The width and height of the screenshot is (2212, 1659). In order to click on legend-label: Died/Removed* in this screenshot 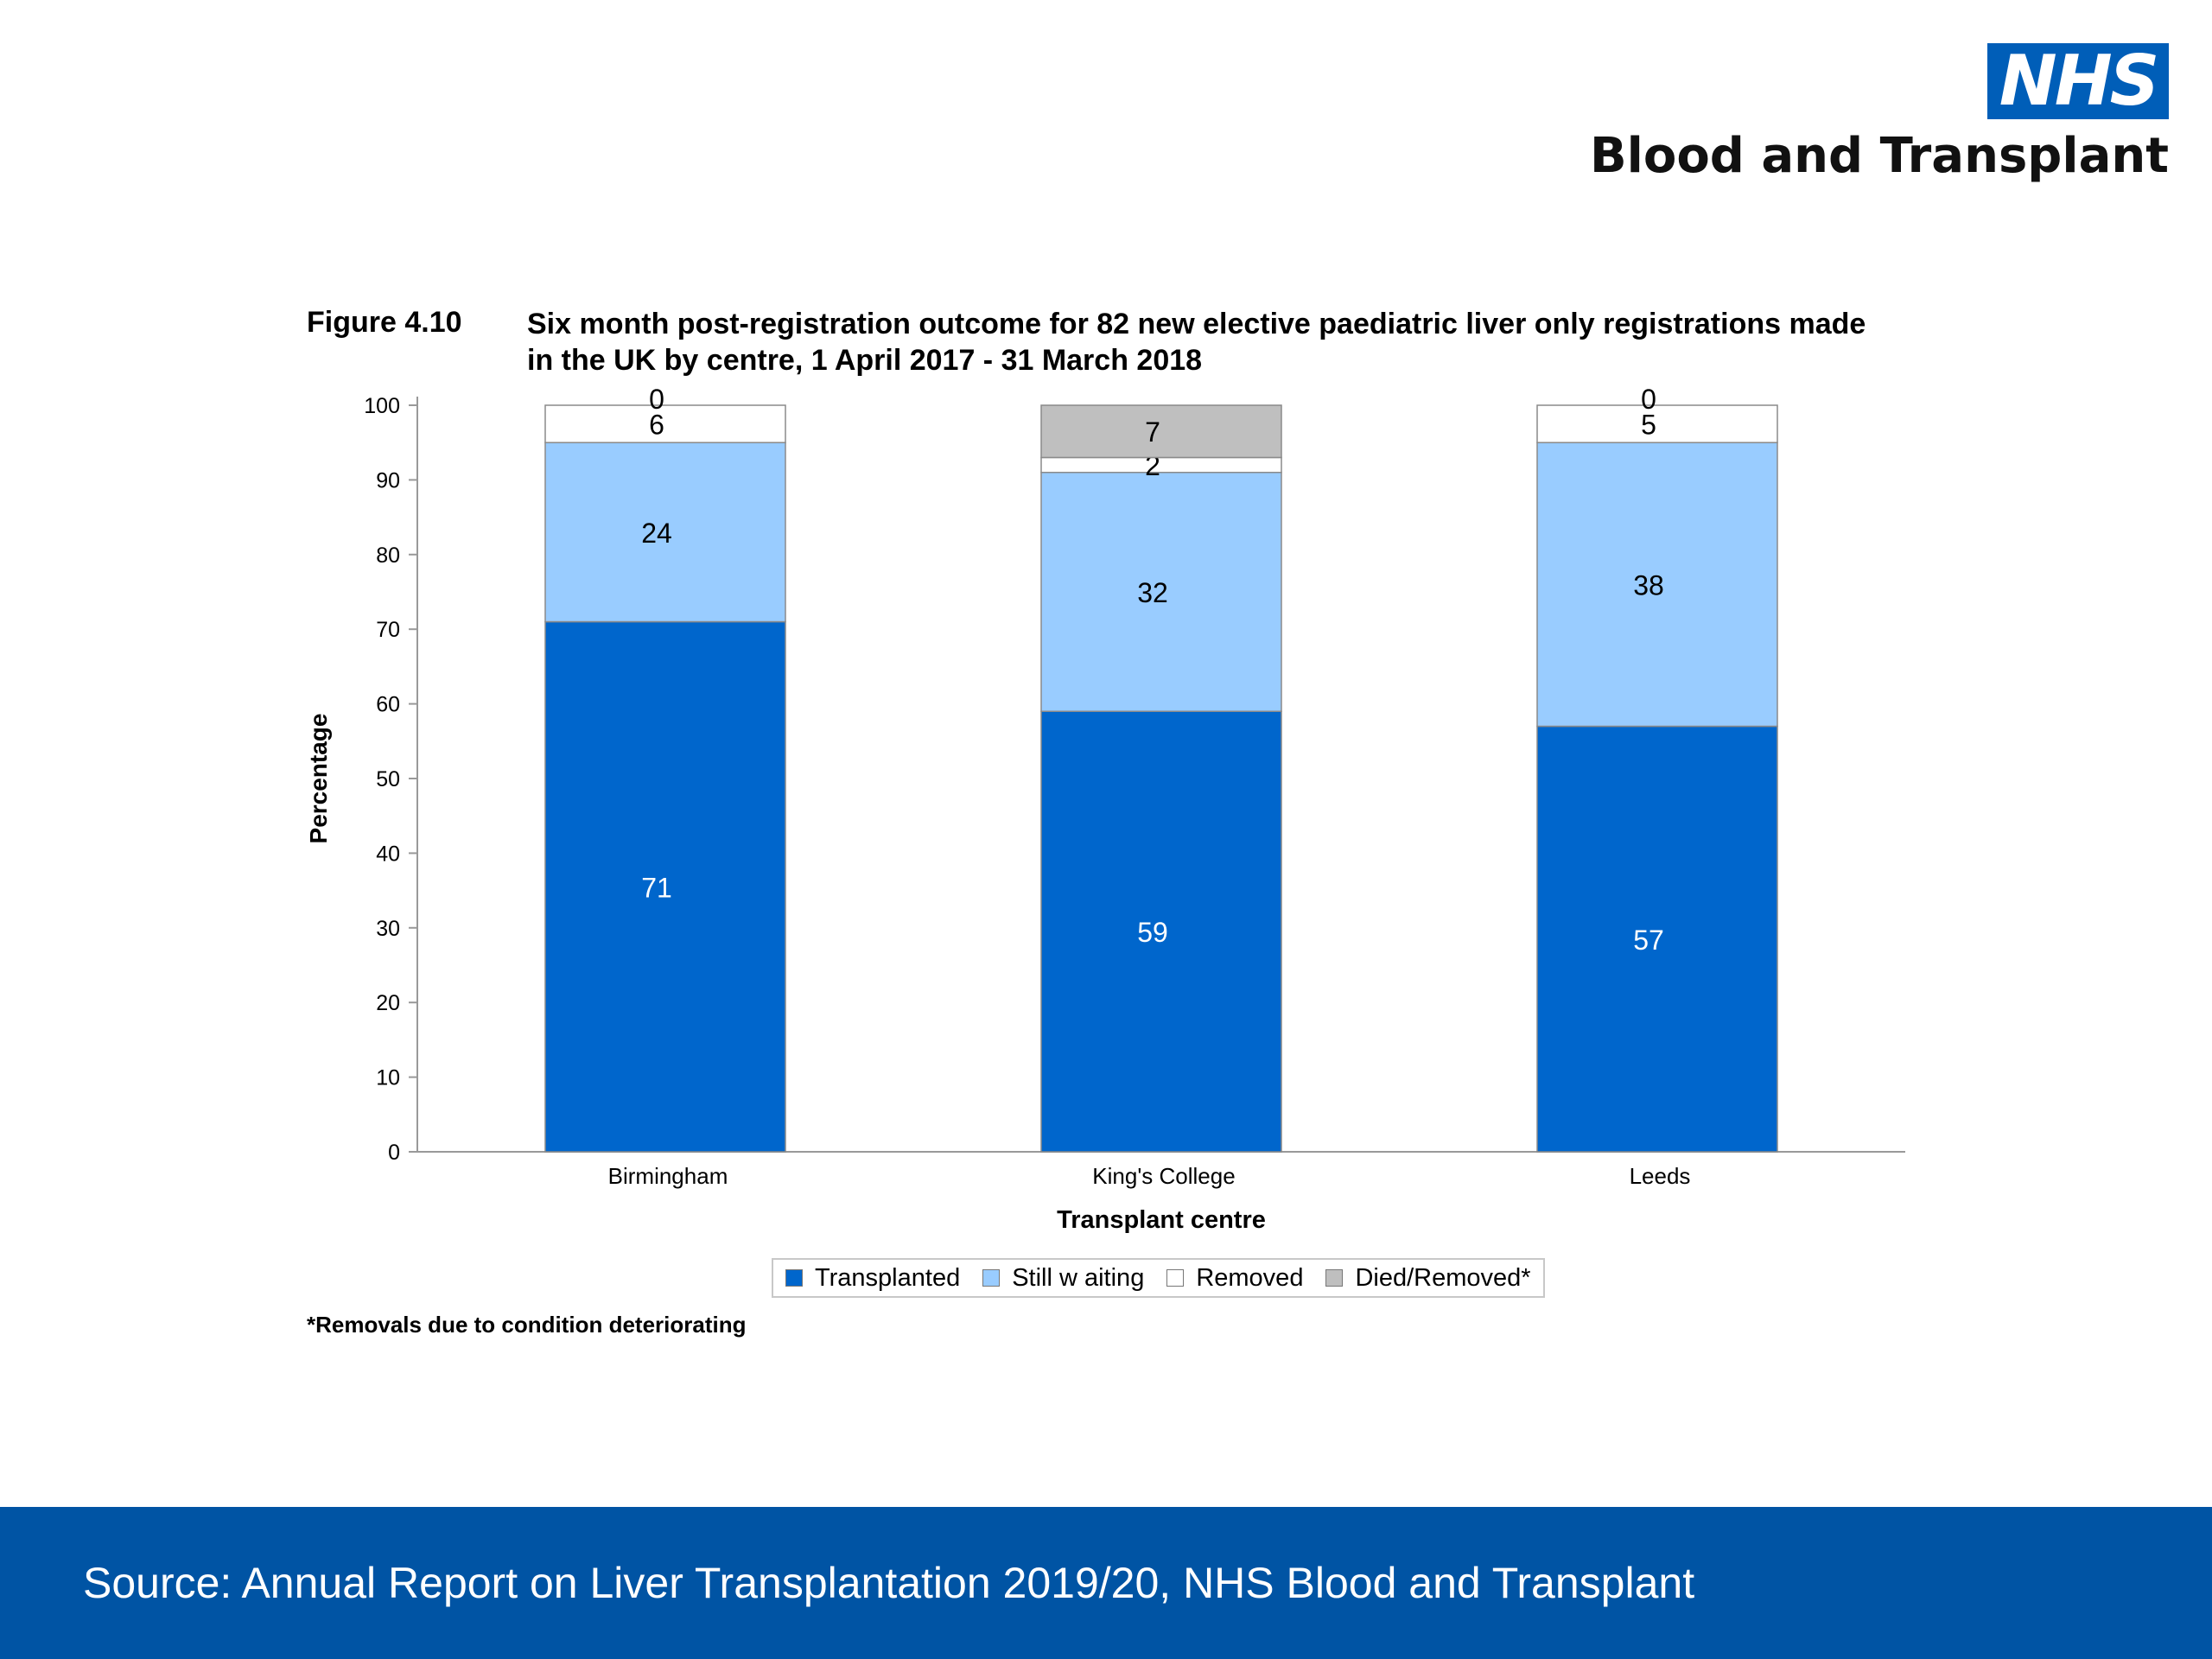, I will do `click(1443, 1277)`.